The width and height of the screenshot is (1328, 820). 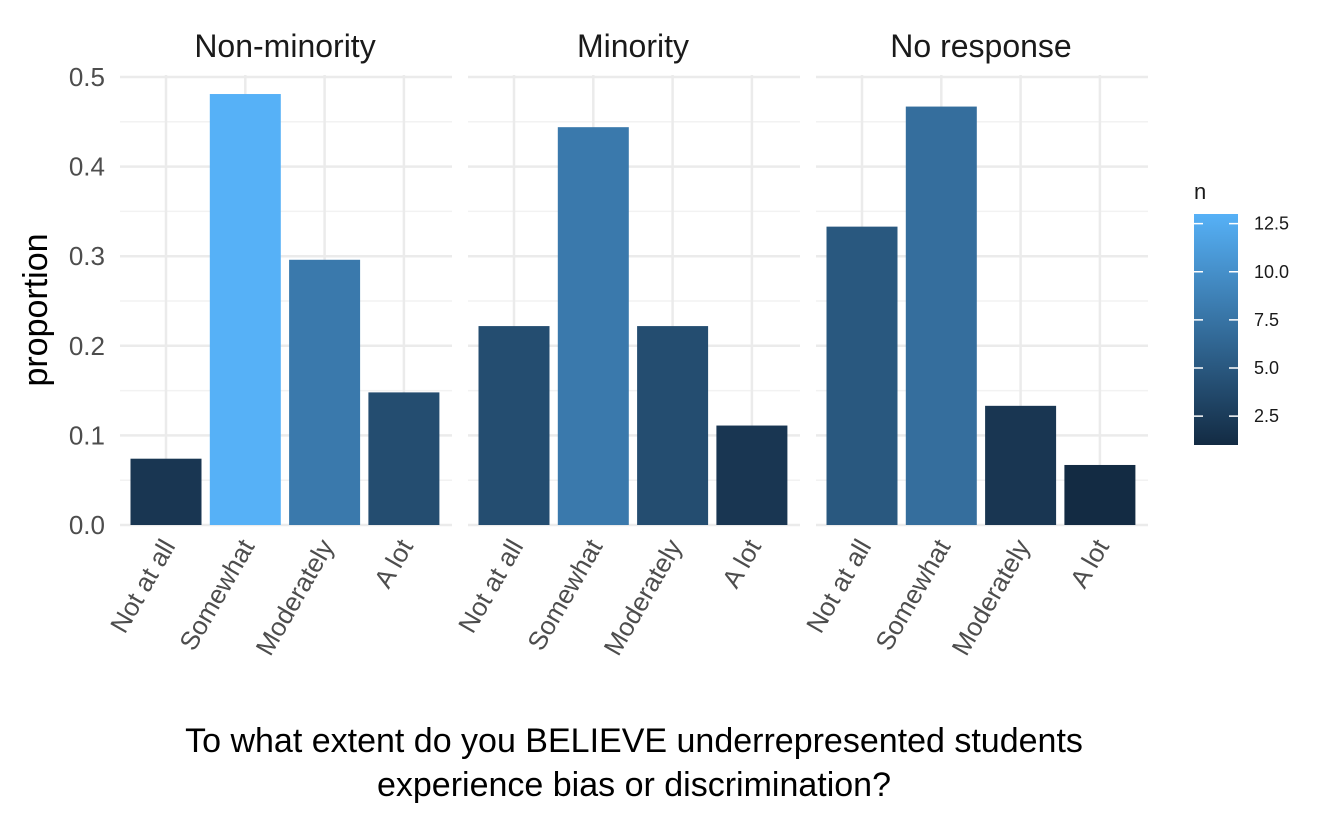 What do you see at coordinates (284, 46) in the screenshot?
I see `facet-title: Non-minority` at bounding box center [284, 46].